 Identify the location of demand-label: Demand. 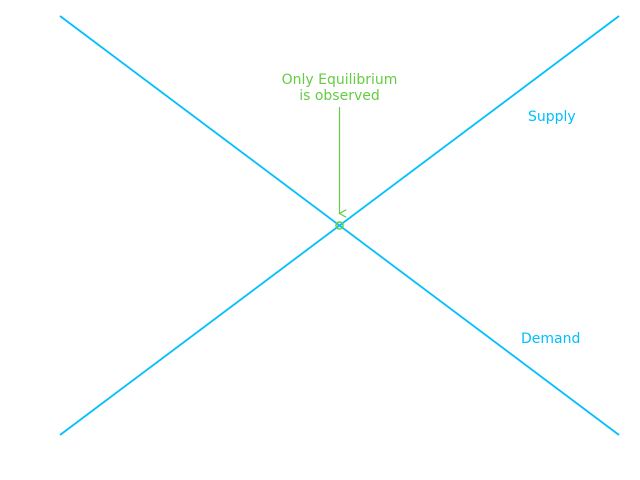
(550, 339).